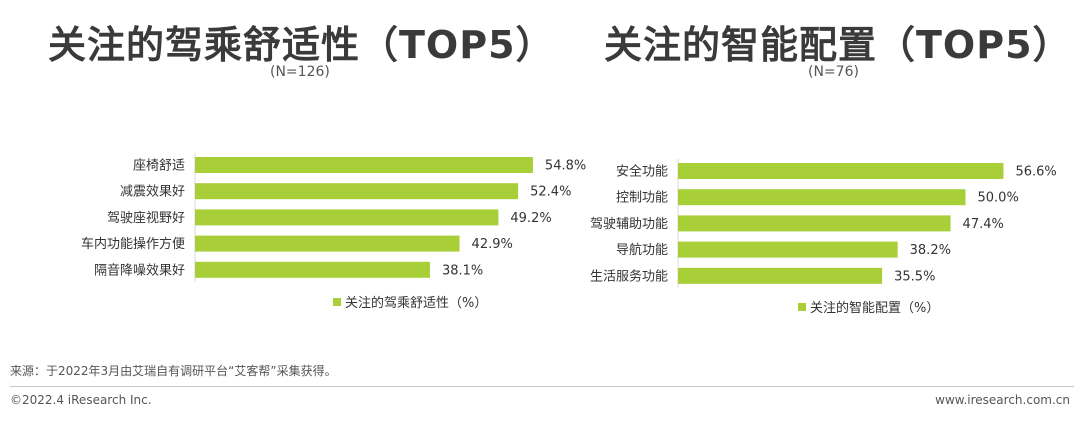  Describe the element at coordinates (81, 400) in the screenshot. I see `copyright: ©2022.4 iResearch Inc.` at that location.